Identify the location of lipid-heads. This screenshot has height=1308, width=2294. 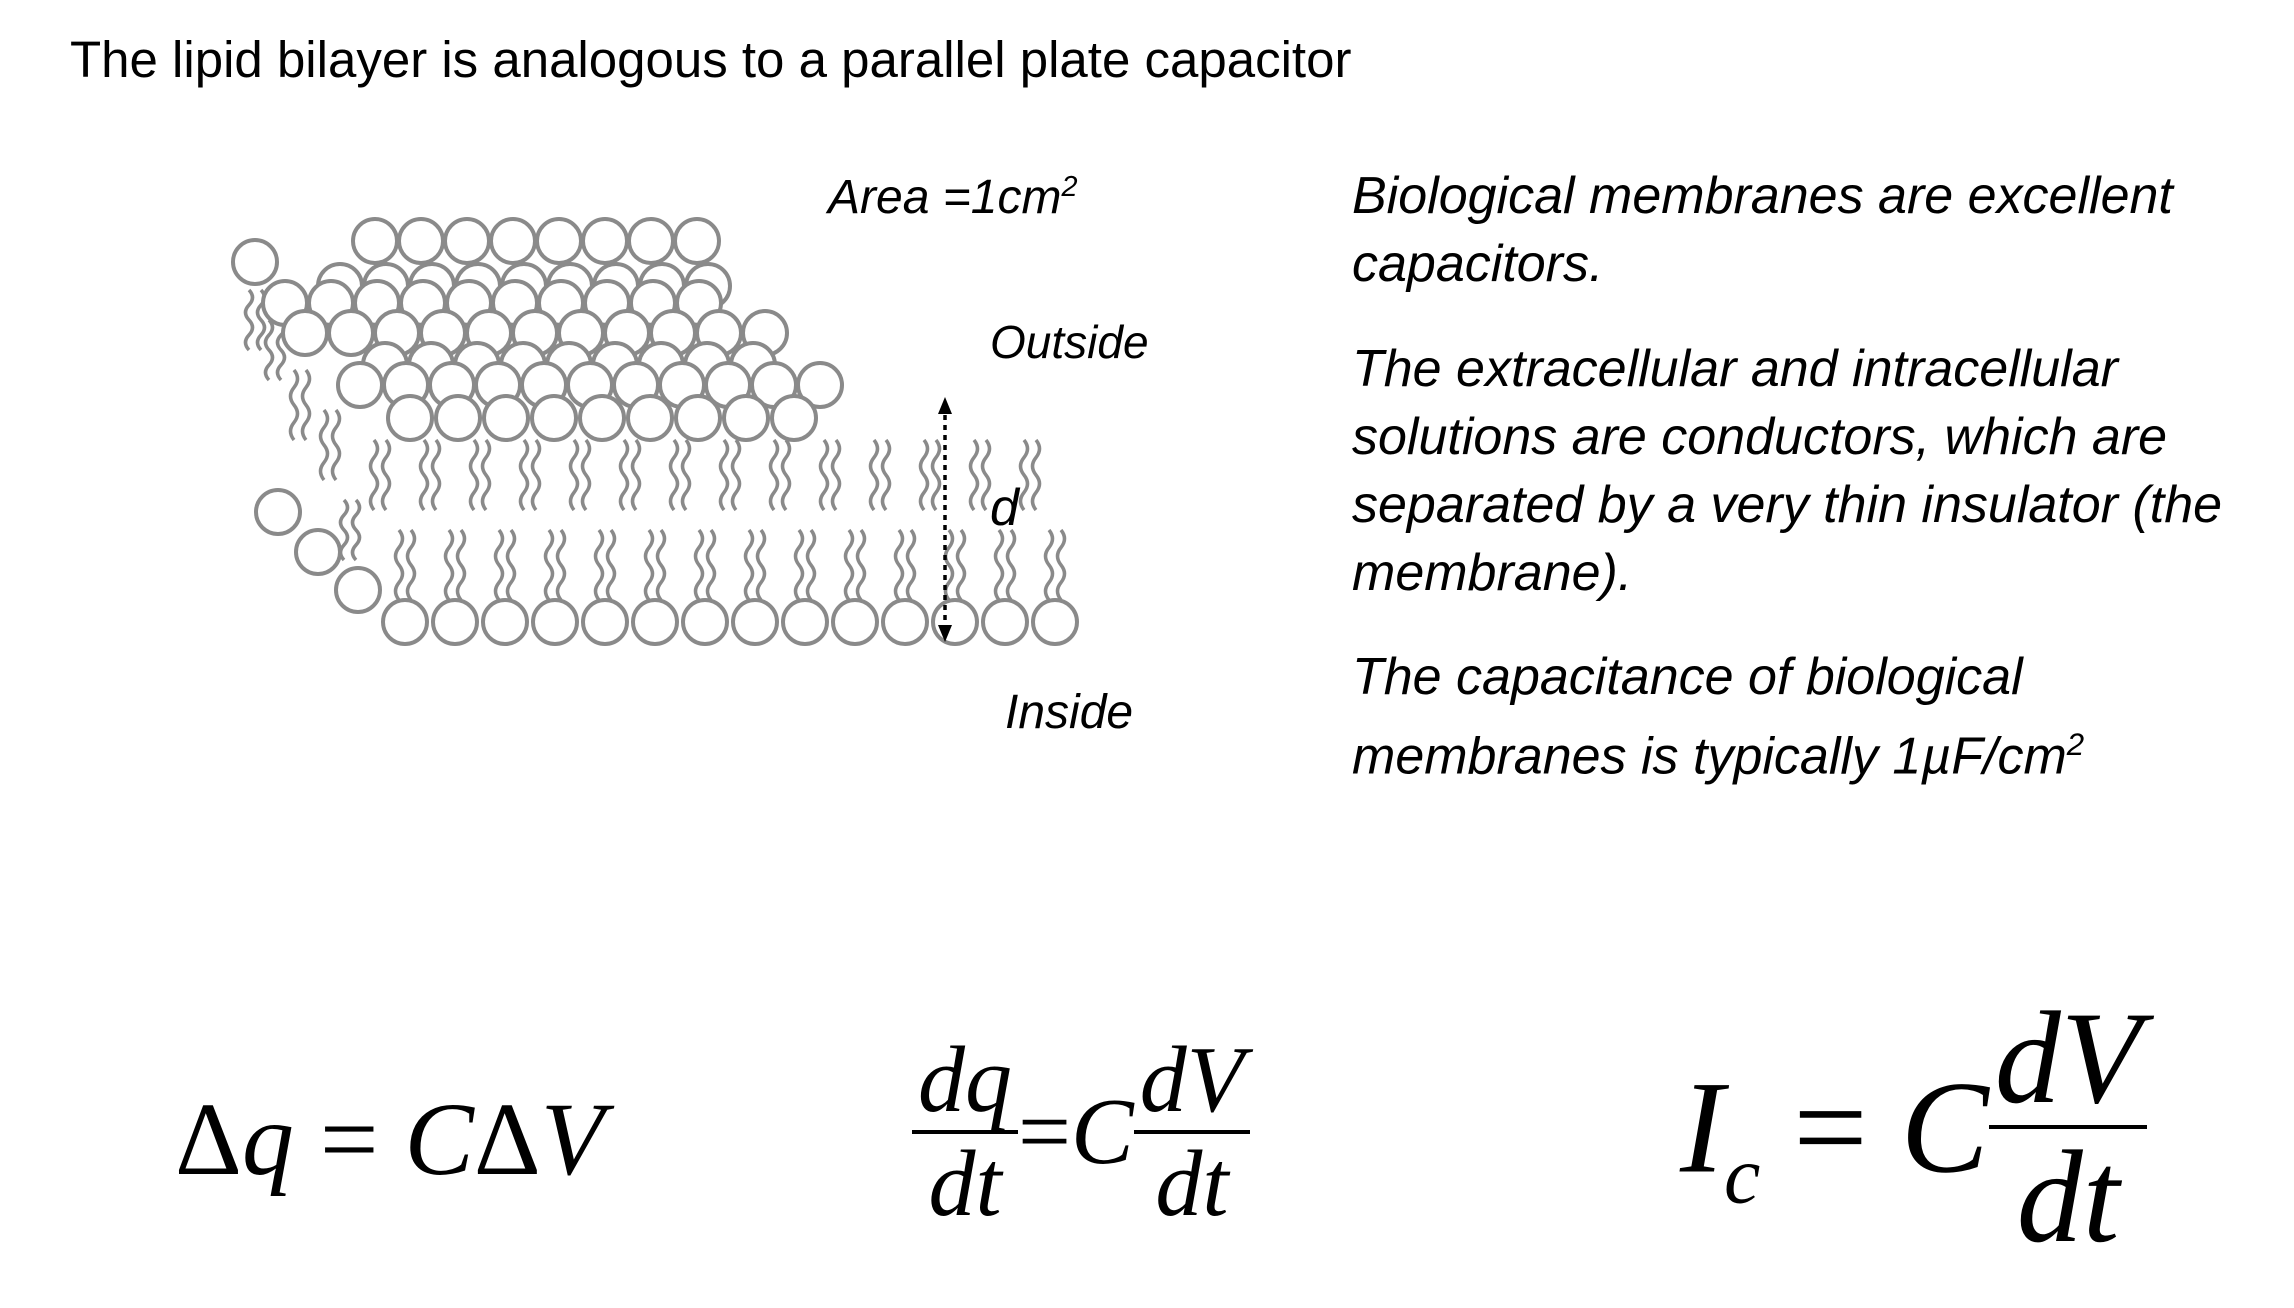
(655, 431).